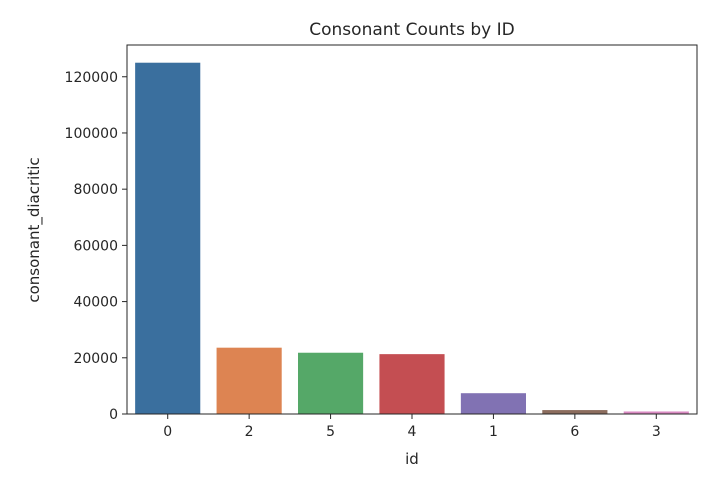 This screenshot has height=480, width=716. I want to click on y-ticks: 0 20000 40000 60000 80000 100000 120000, so click(96, 246).